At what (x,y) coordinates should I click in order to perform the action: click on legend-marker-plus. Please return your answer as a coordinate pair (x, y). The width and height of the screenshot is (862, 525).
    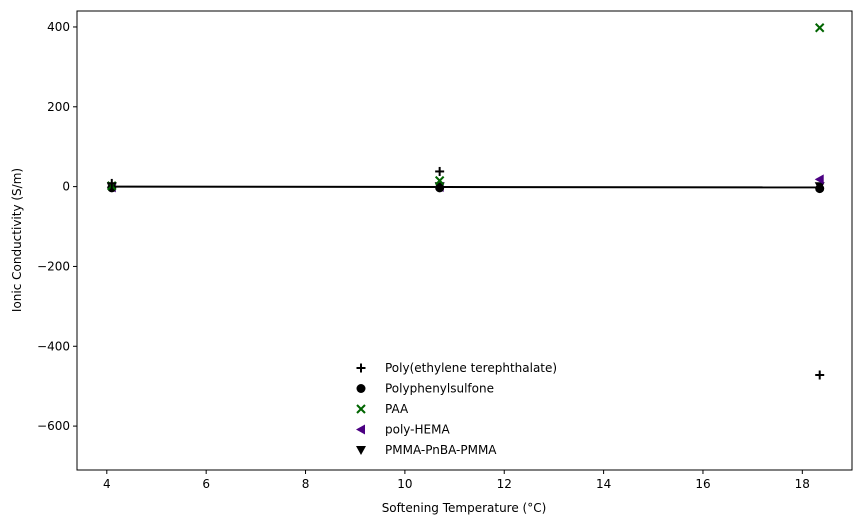
    Looking at the image, I should click on (361, 368).